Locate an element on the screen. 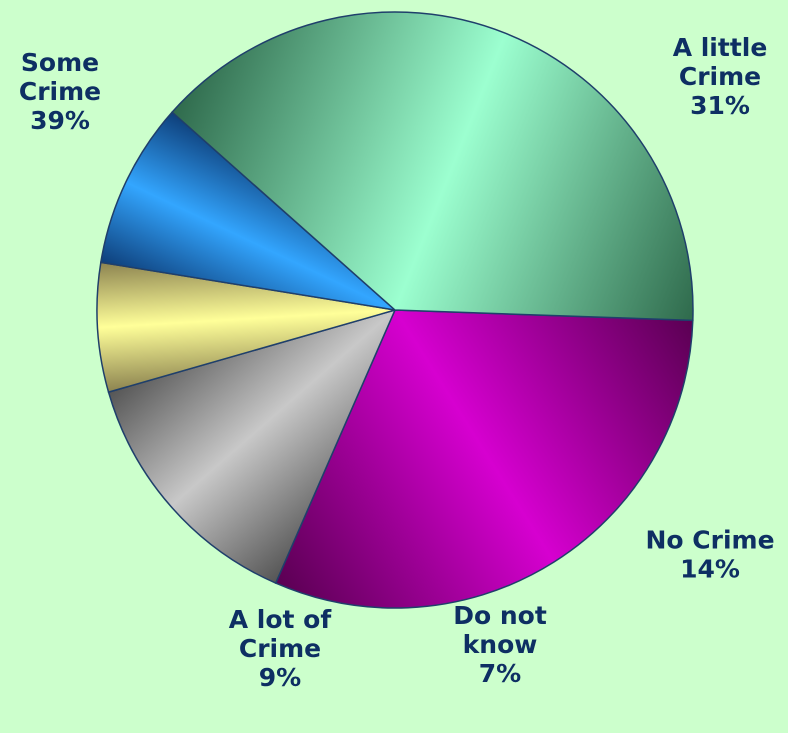 Image resolution: width=788 pixels, height=733 pixels. slice-value-label: 39% is located at coordinates (60, 120).